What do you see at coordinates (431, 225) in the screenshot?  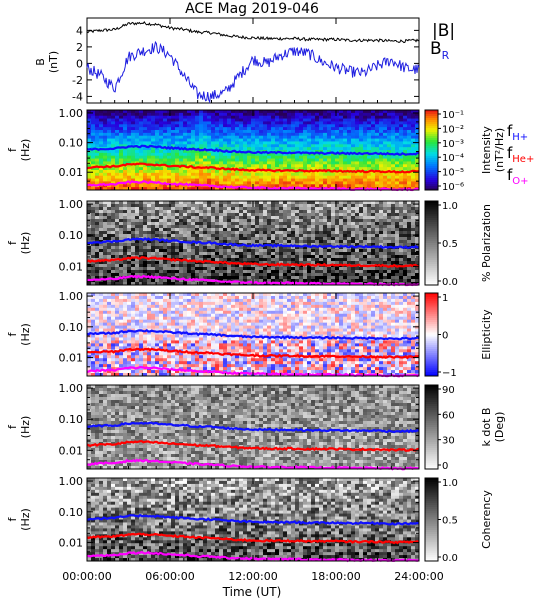 I see `colorbar-cell` at bounding box center [431, 225].